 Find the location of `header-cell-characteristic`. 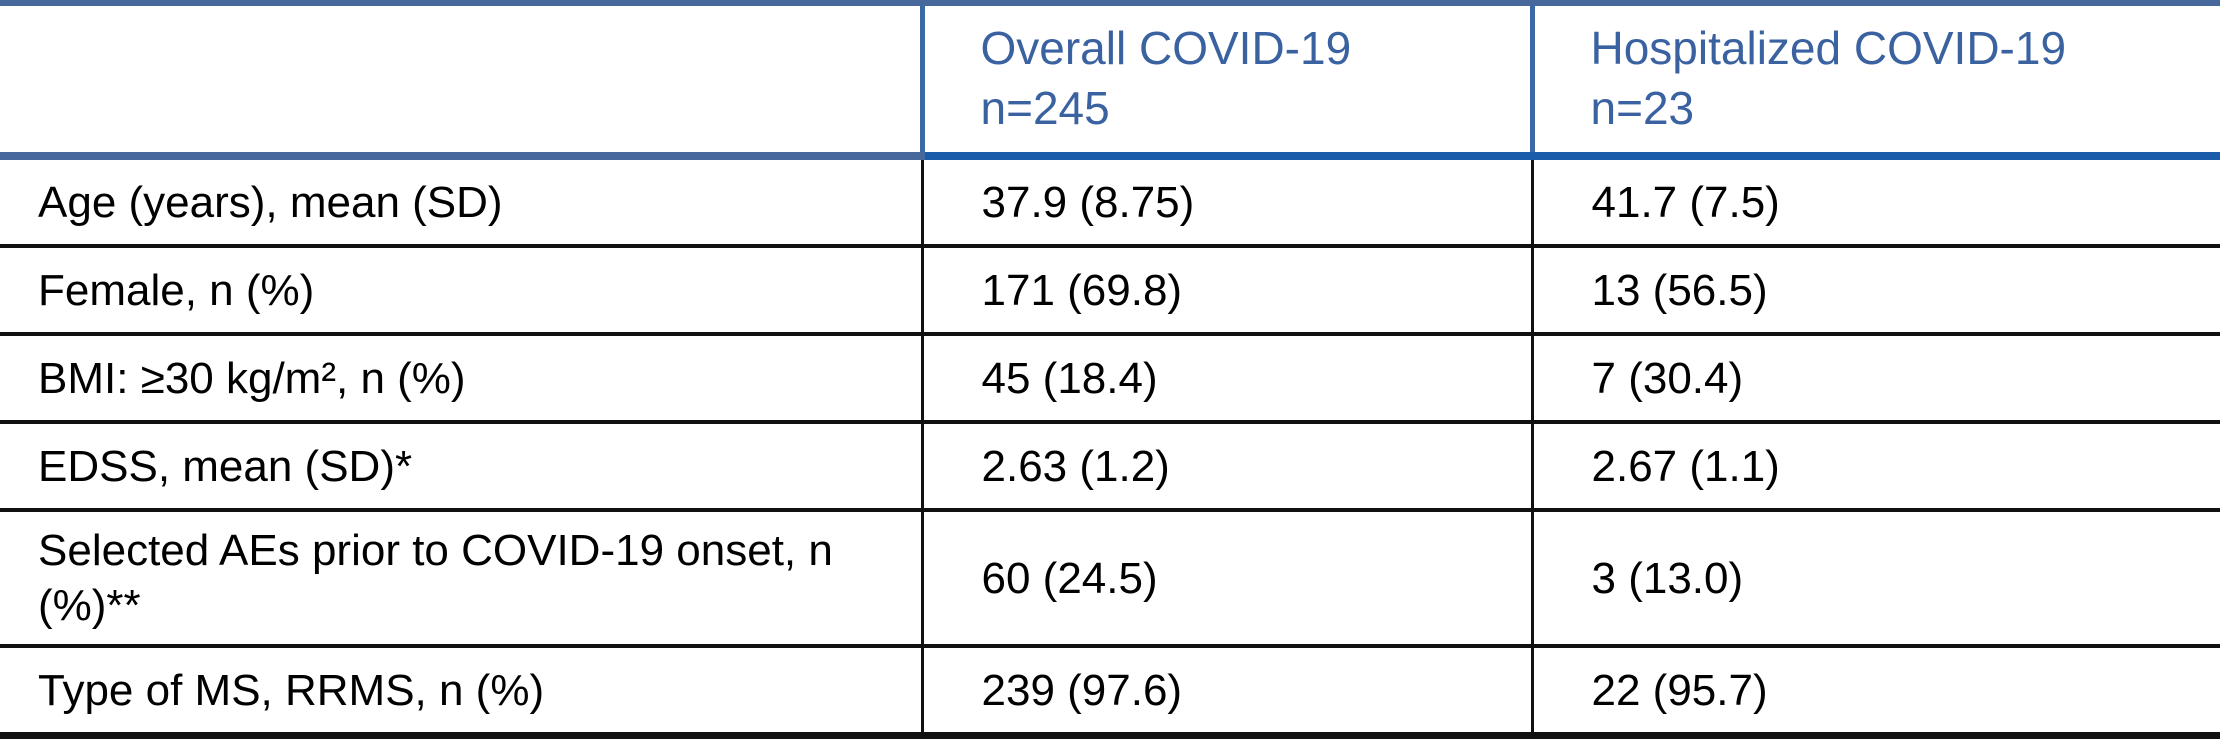

header-cell-characteristic is located at coordinates (461, 81).